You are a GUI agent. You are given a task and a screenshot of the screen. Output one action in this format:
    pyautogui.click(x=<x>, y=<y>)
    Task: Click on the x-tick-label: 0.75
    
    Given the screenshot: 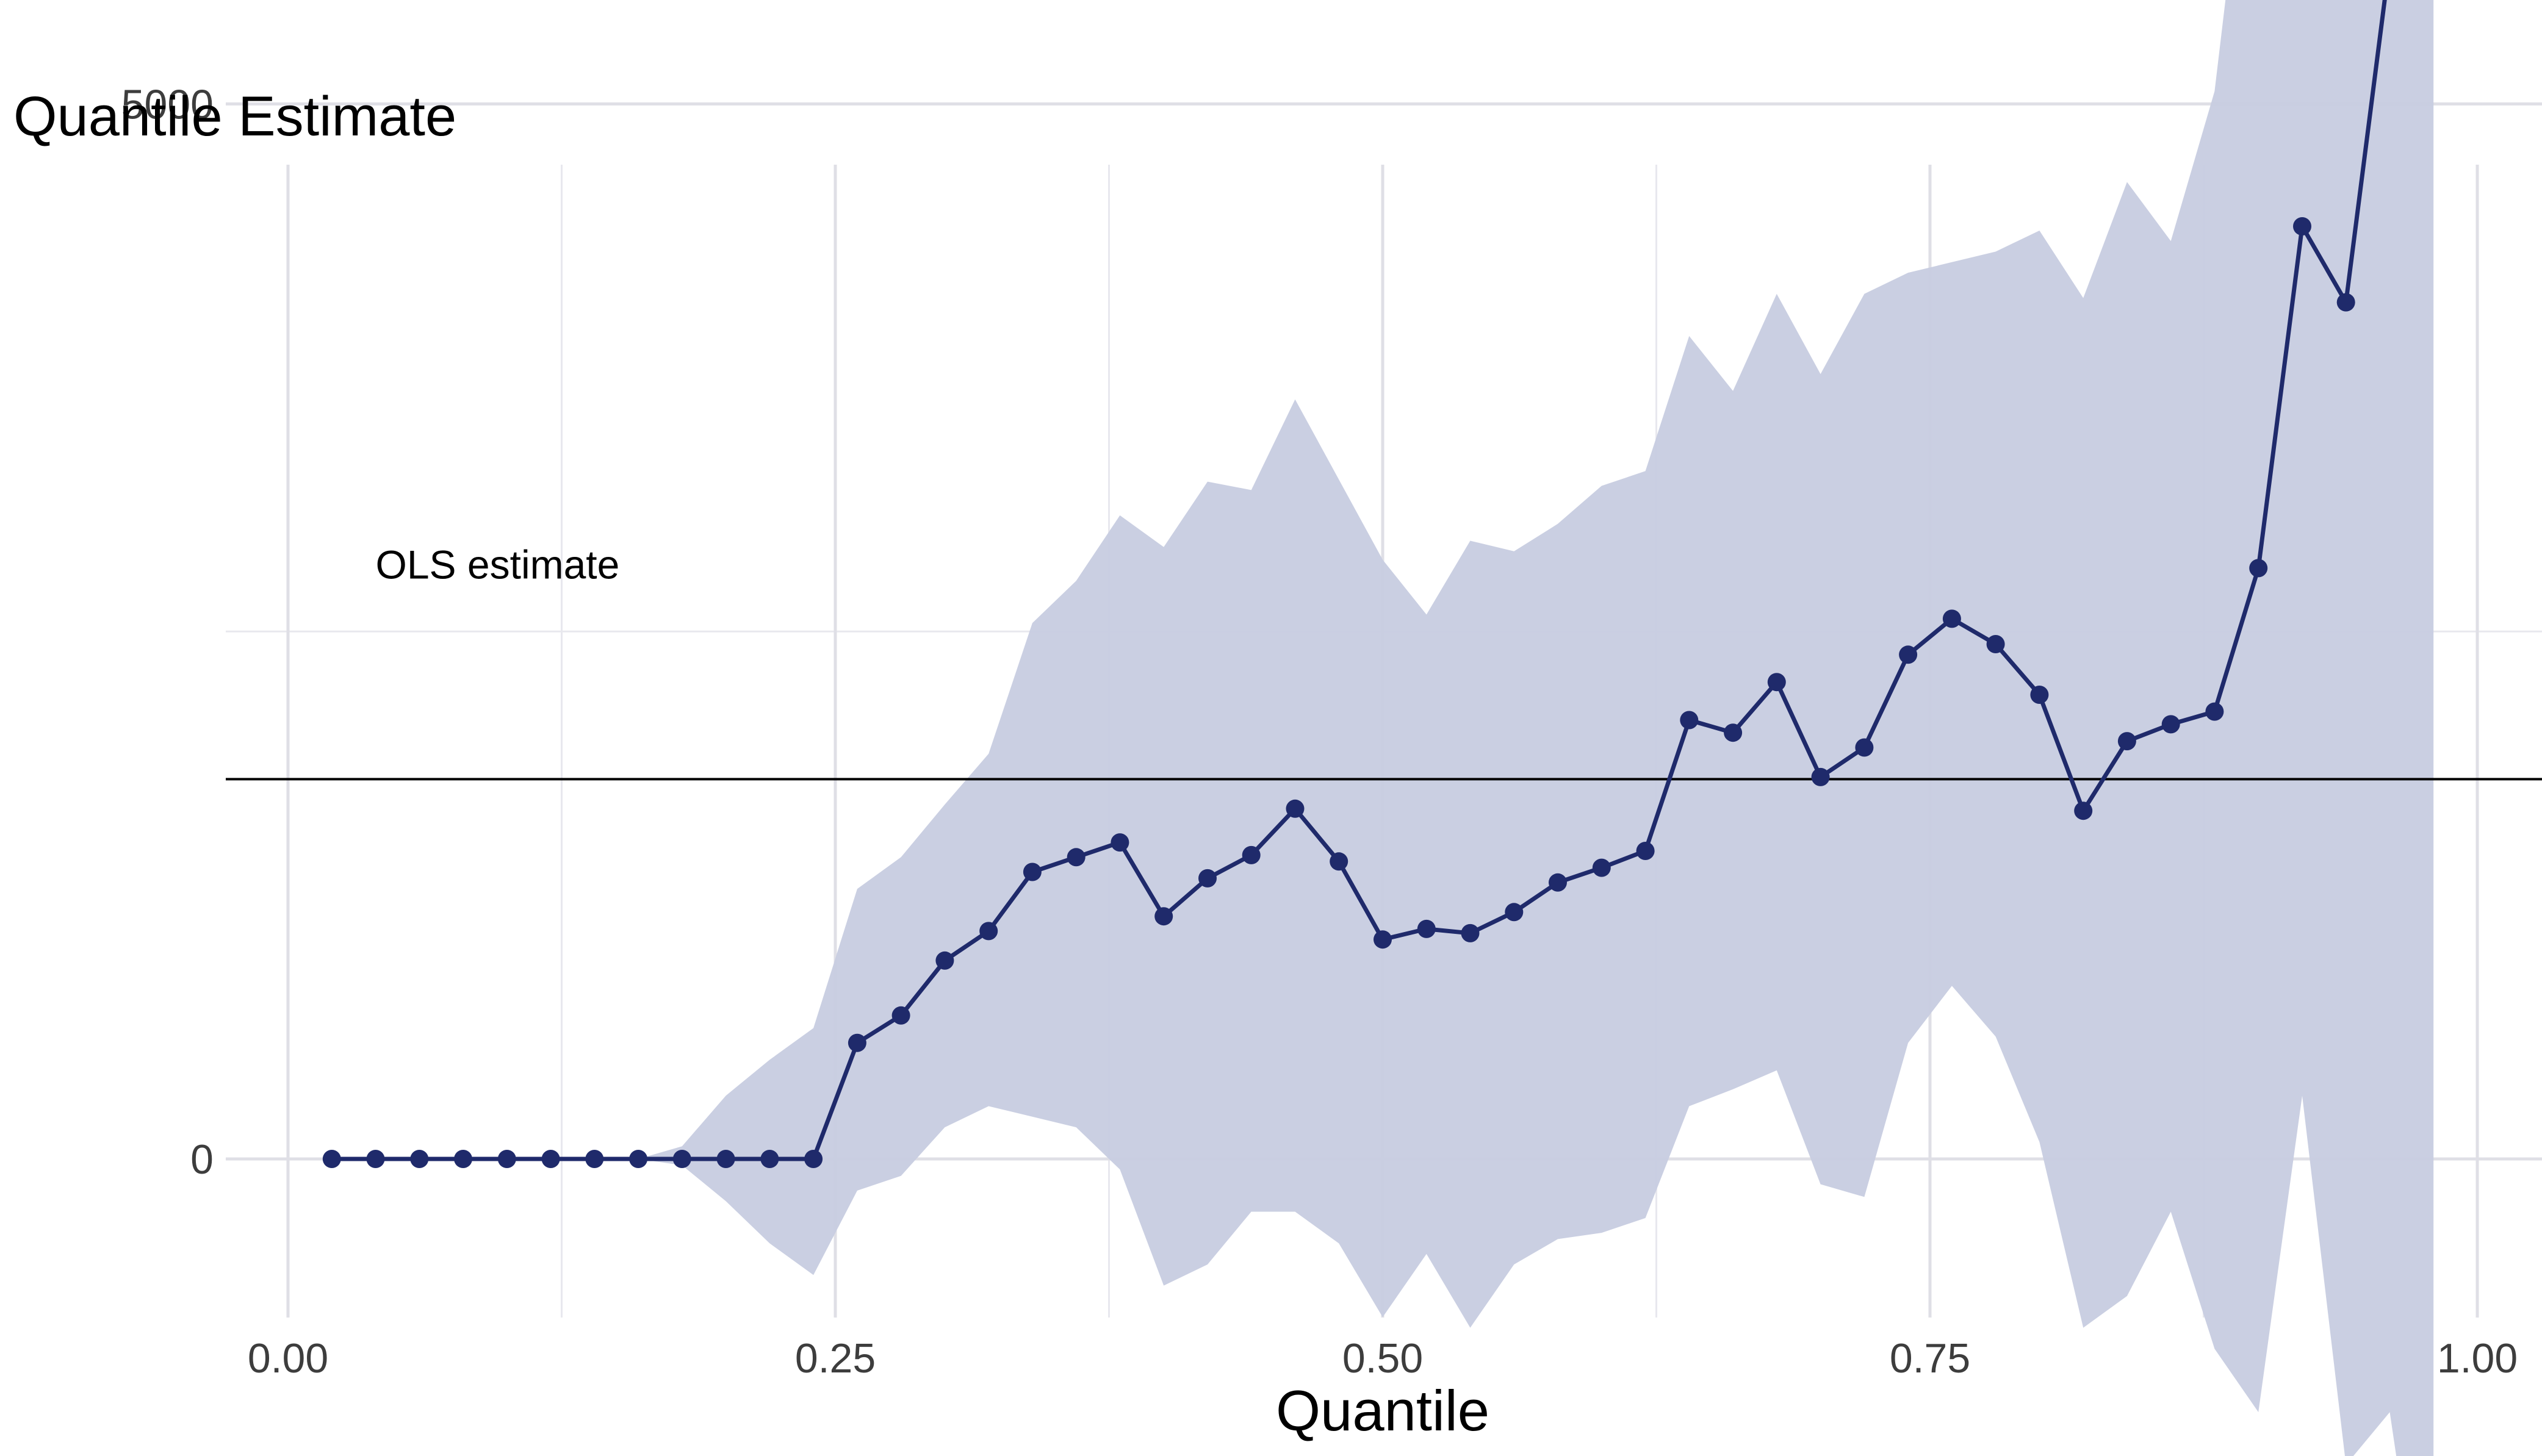 What is the action you would take?
    pyautogui.click(x=1930, y=1358)
    